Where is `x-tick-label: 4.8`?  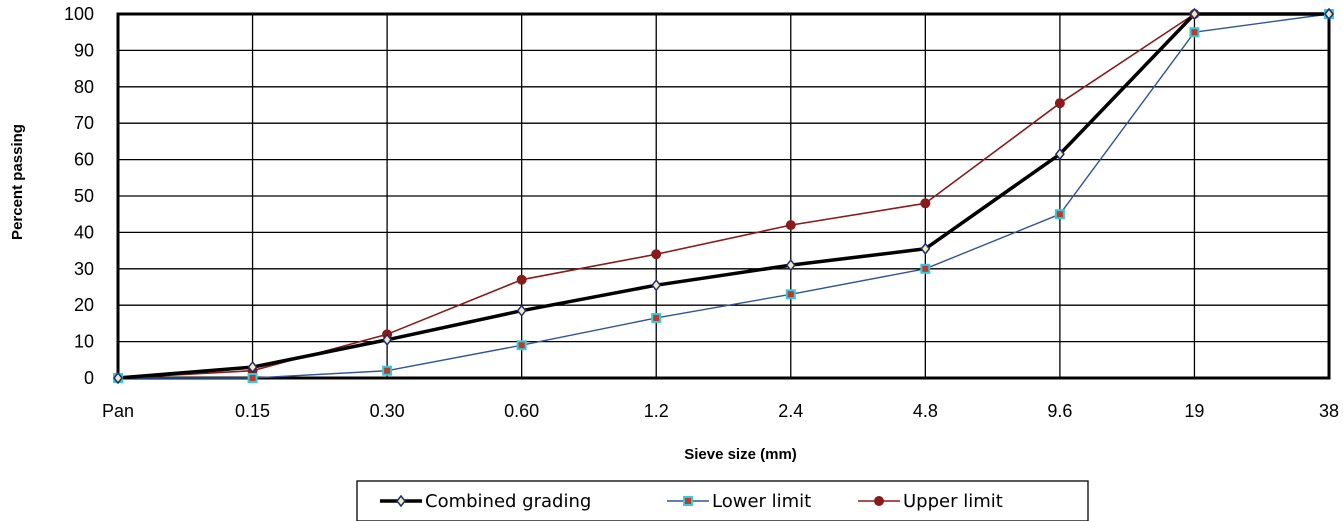 x-tick-label: 4.8 is located at coordinates (925, 411).